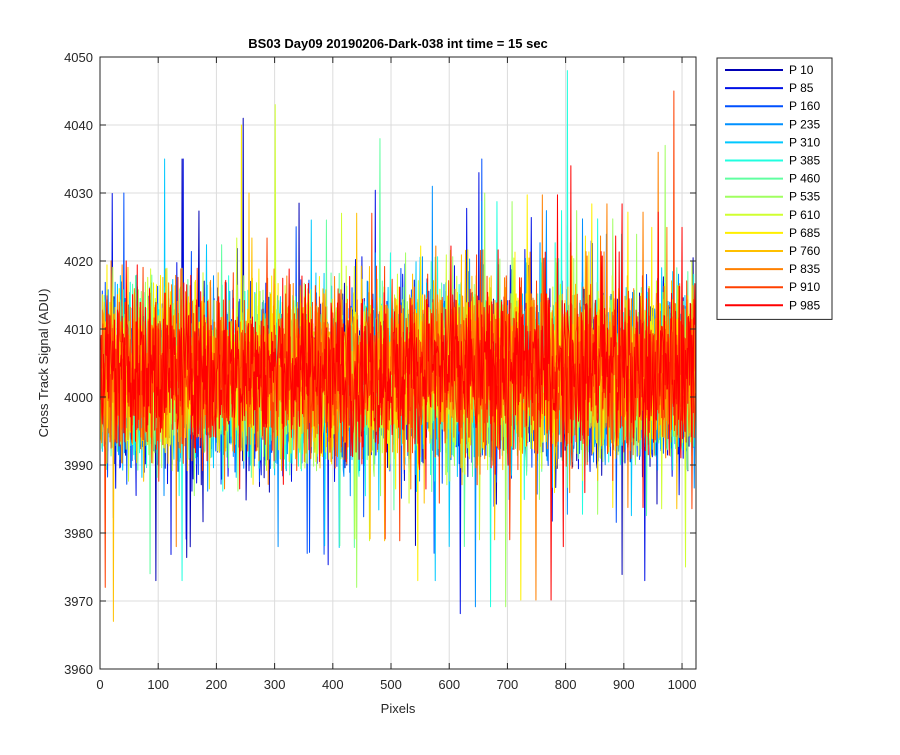 The image size is (900, 755). I want to click on x-tick-label: 600, so click(449, 684).